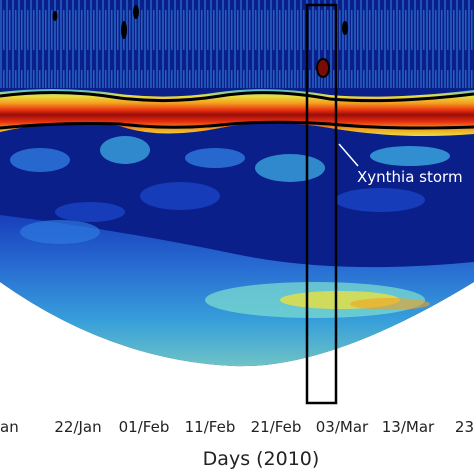 Image resolution: width=474 pixels, height=474 pixels. Describe the element at coordinates (464, 427) in the screenshot. I see `x-tick-label: 23` at that location.